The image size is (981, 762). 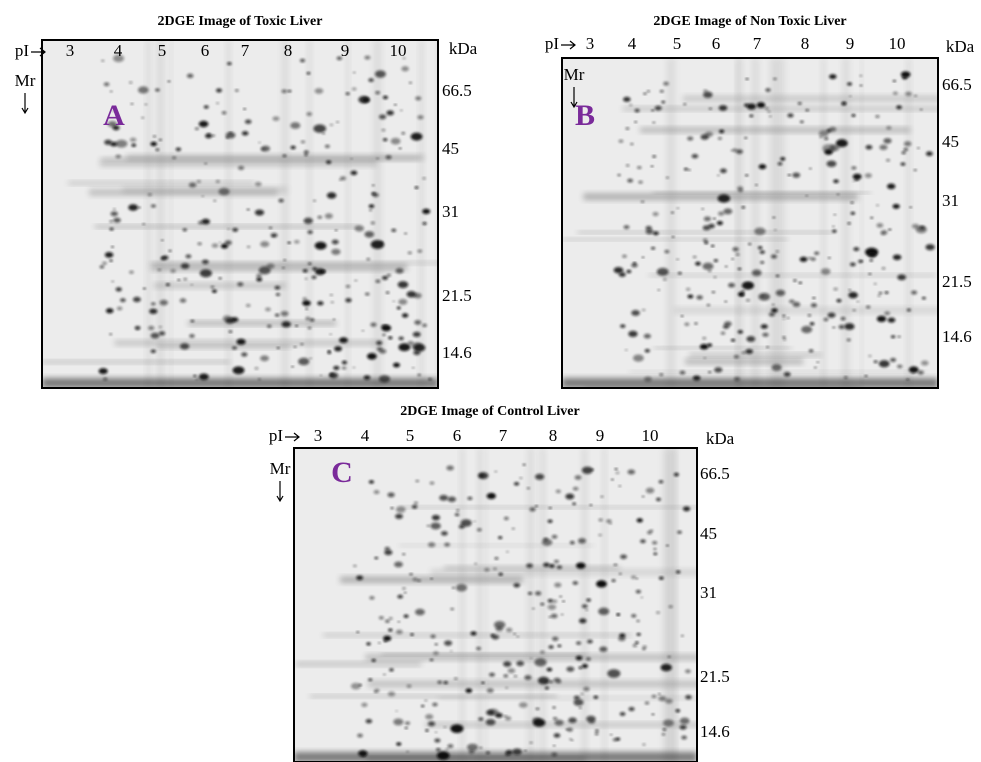 What do you see at coordinates (632, 43) in the screenshot?
I see `pi-tick-label: 4` at bounding box center [632, 43].